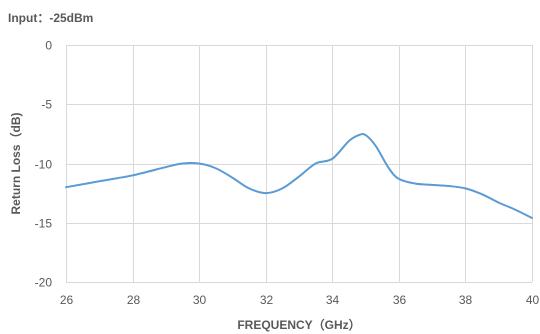  I want to click on y-tick-label: -15, so click(44, 224).